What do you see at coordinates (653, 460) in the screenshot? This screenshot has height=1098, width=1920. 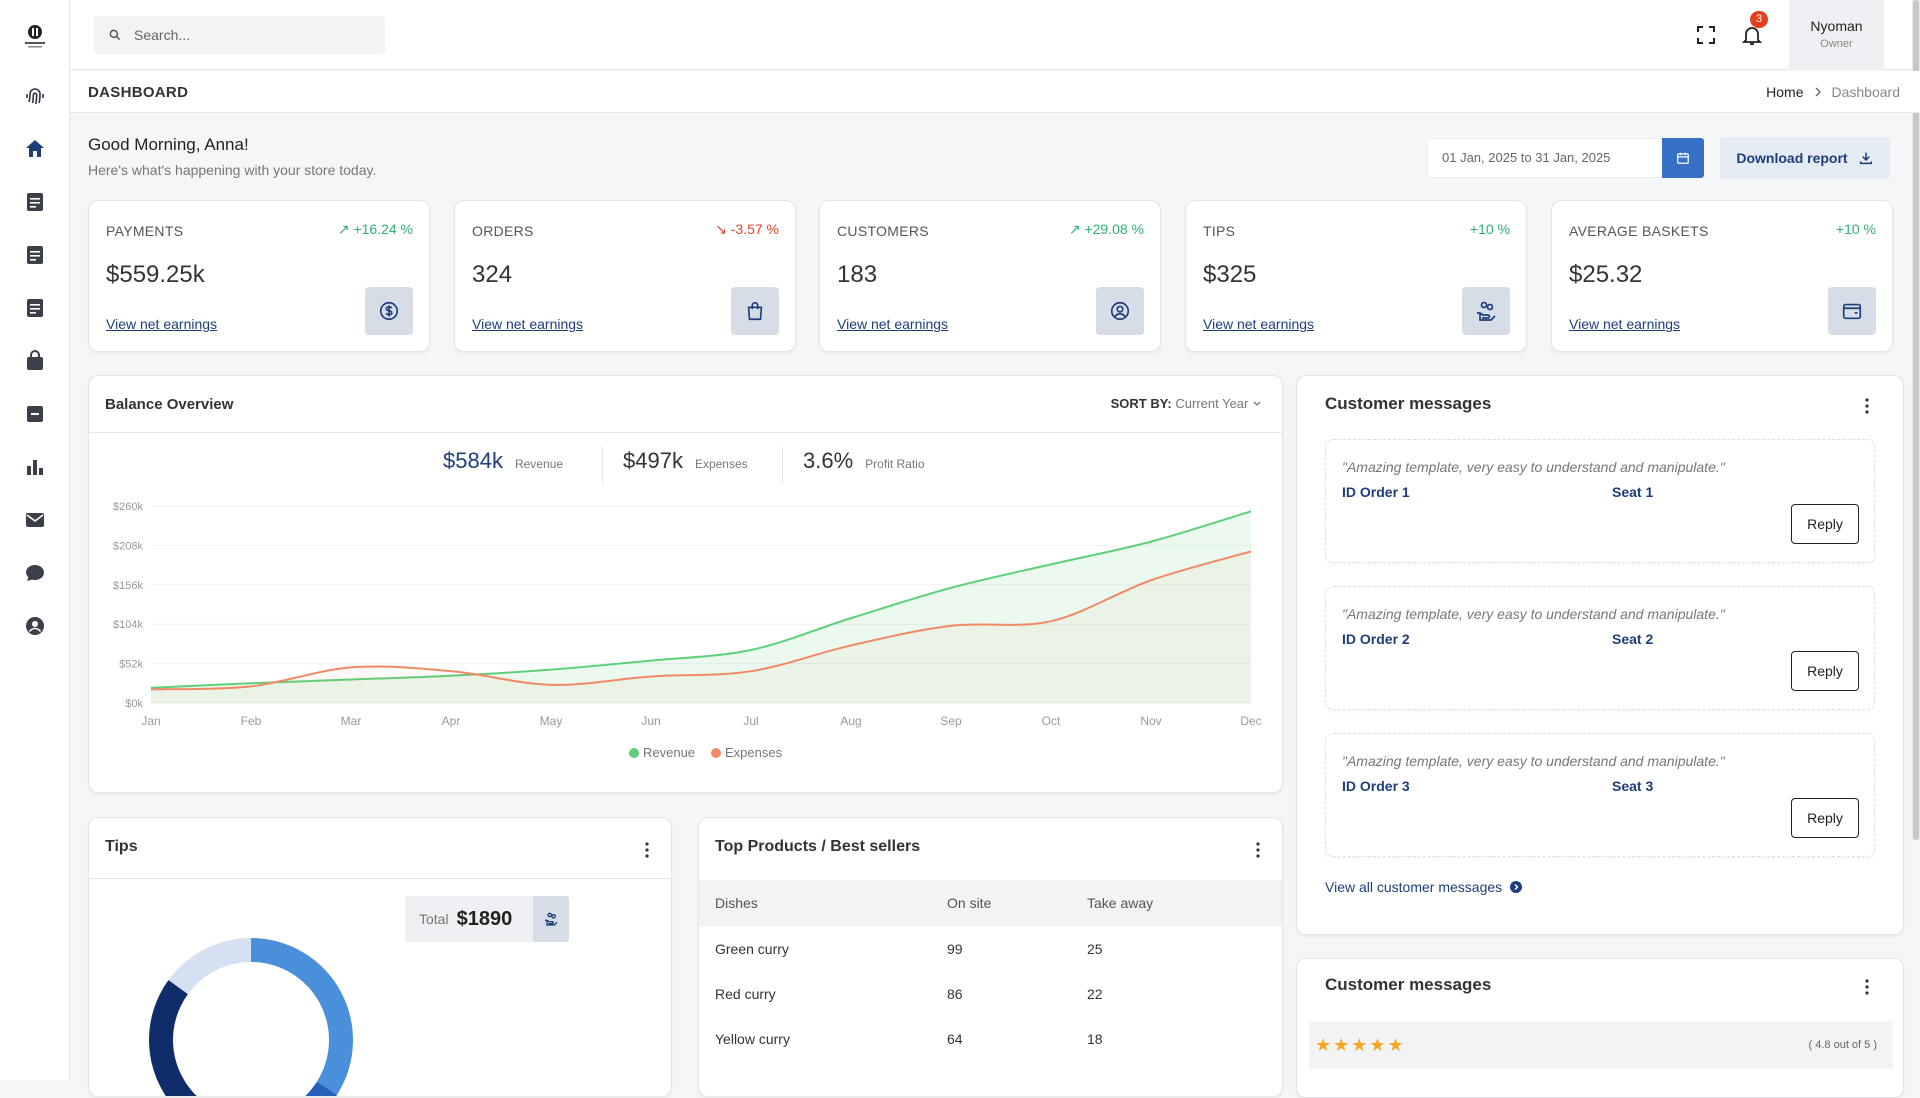 I see `kpi-value: $497k` at bounding box center [653, 460].